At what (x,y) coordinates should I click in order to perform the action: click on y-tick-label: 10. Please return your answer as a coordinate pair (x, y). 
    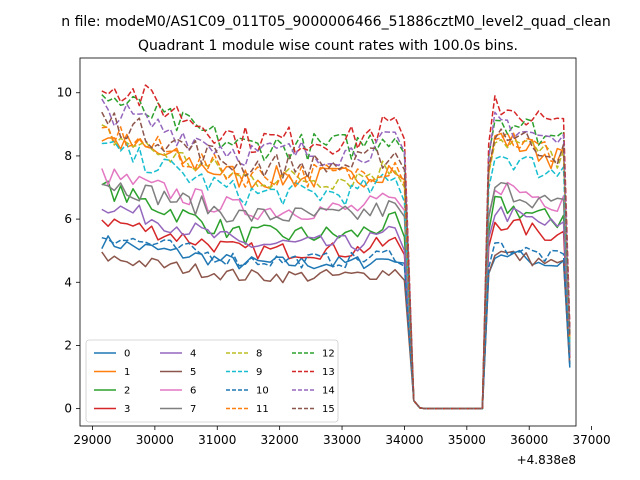
    Looking at the image, I should click on (64, 93).